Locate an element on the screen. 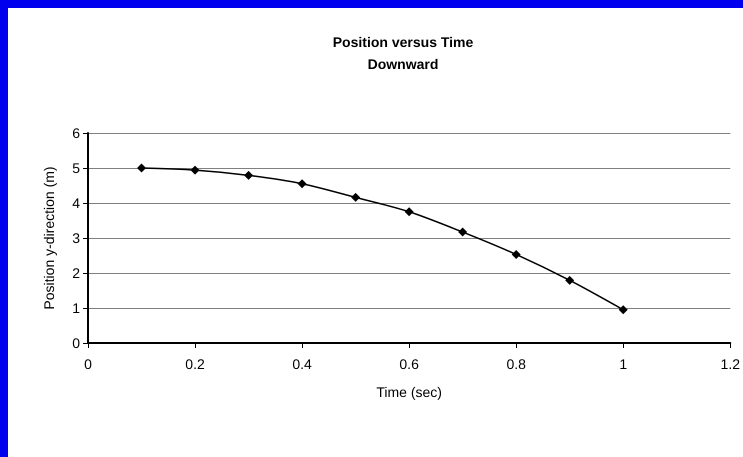  x-tick-label: 1 is located at coordinates (623, 364).